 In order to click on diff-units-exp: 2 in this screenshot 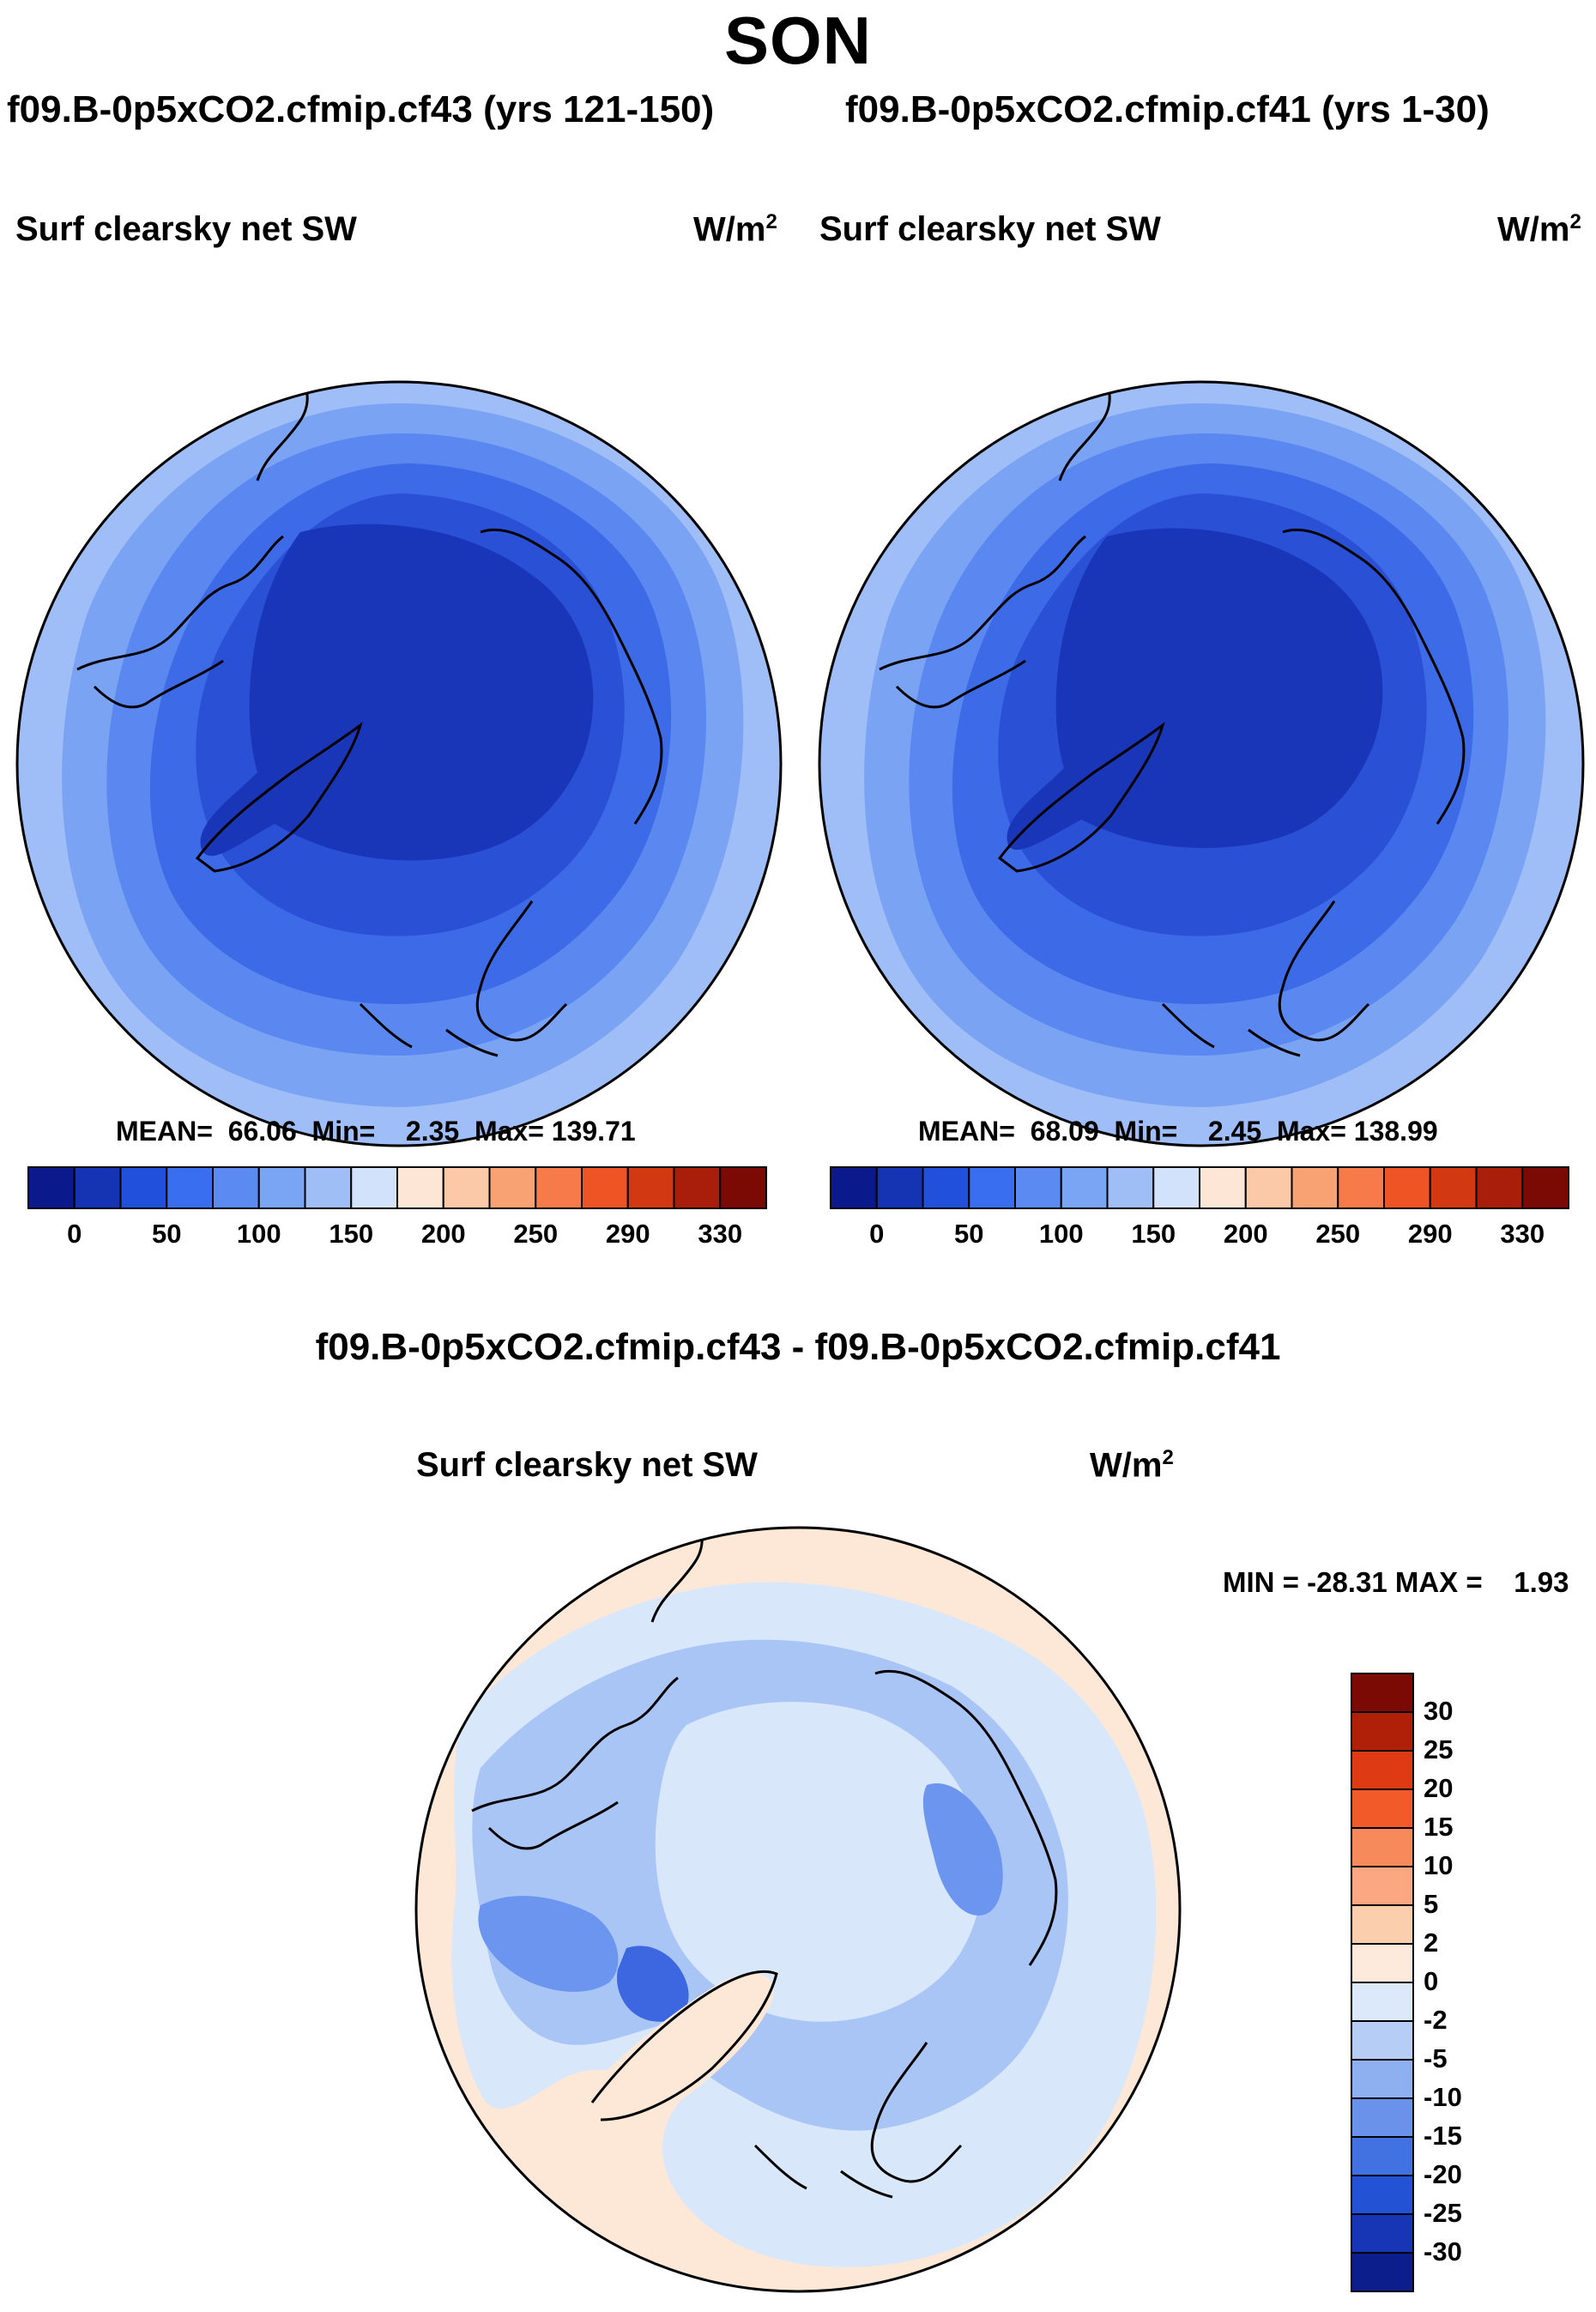, I will do `click(1168, 1457)`.